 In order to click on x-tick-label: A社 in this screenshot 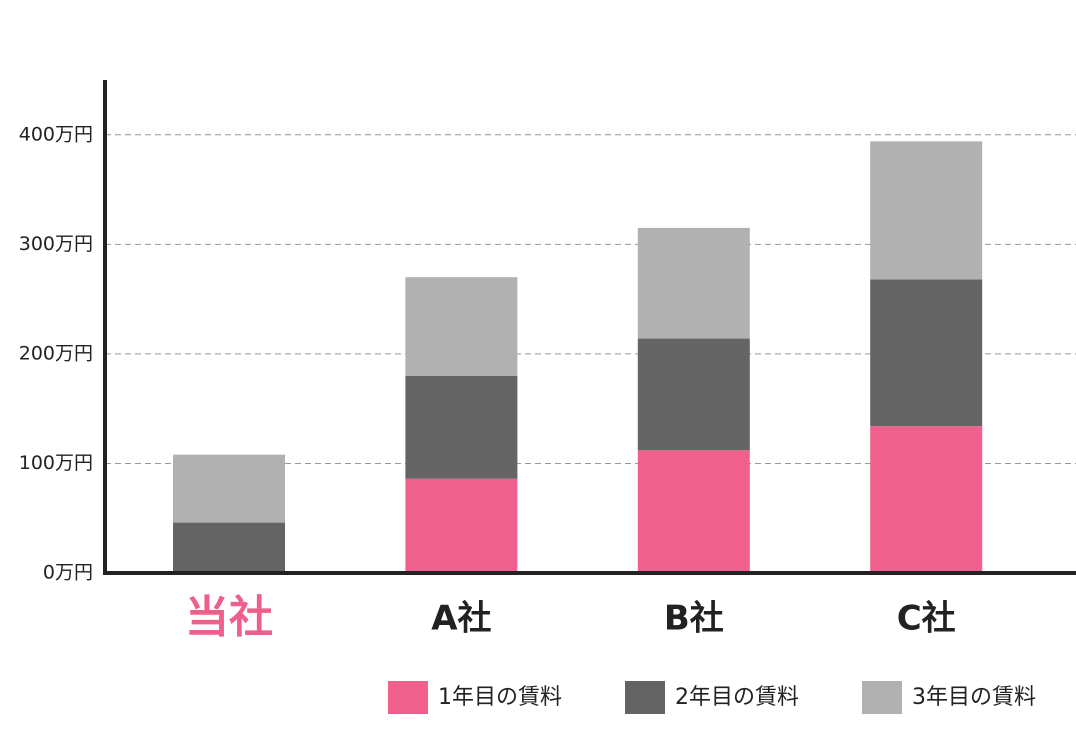, I will do `click(461, 619)`.